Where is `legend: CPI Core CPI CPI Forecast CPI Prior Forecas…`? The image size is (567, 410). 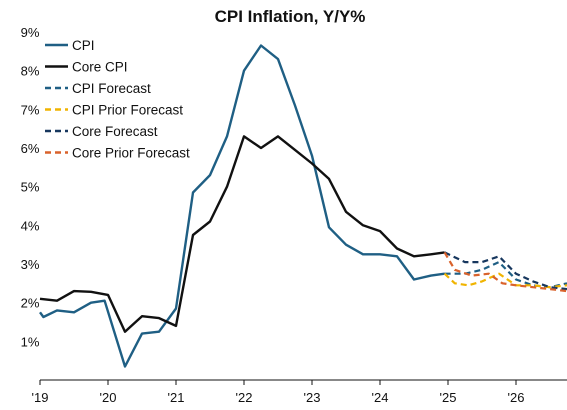 legend: CPI Core CPI CPI Forecast CPI Prior Forecas… is located at coordinates (117, 99).